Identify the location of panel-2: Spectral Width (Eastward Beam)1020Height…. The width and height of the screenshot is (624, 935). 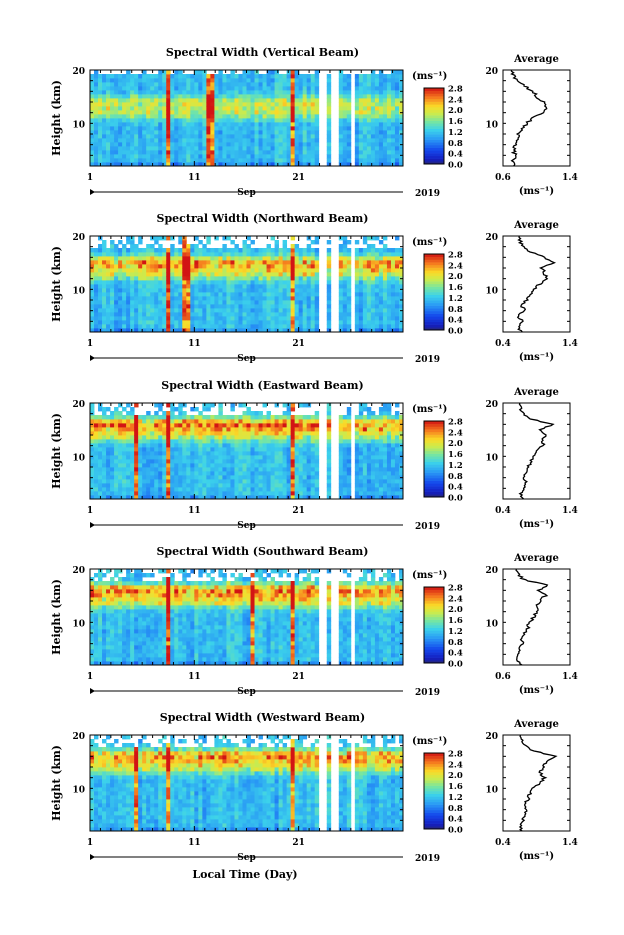
(314, 455).